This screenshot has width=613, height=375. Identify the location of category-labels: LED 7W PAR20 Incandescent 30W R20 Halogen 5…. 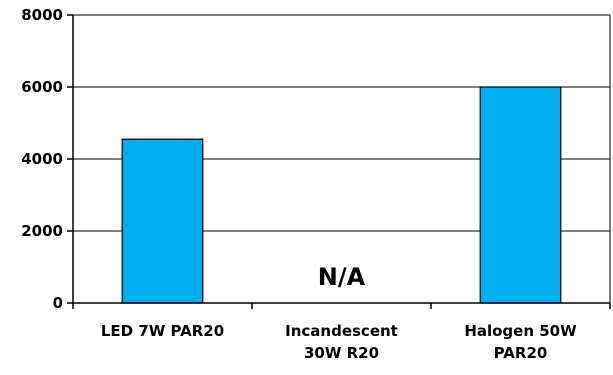
(339, 342).